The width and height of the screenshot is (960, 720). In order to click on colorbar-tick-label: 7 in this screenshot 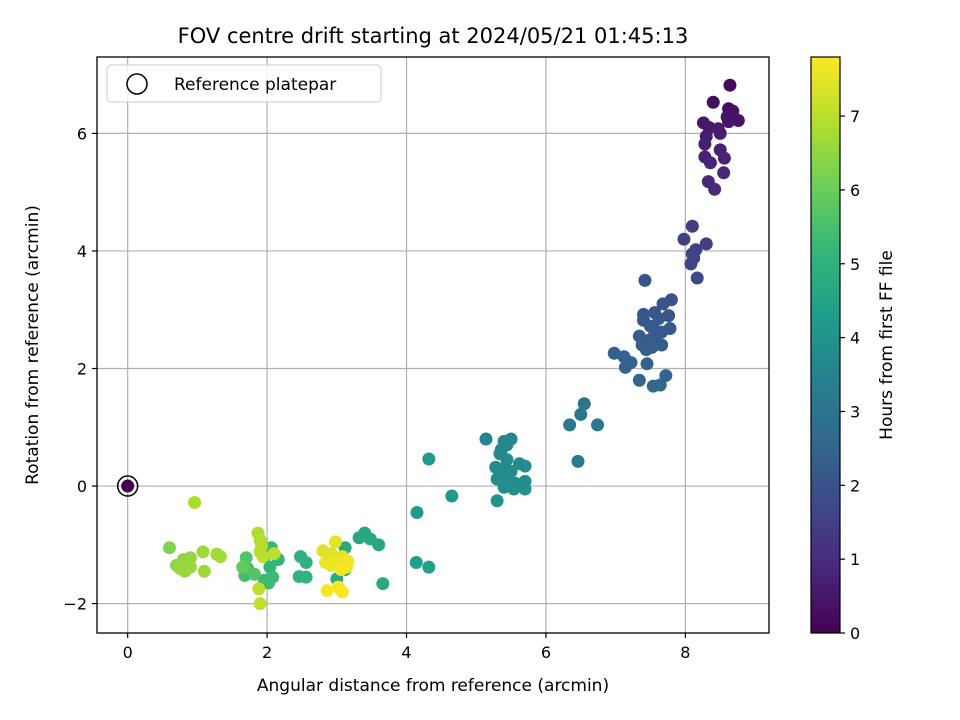, I will do `click(855, 116)`.